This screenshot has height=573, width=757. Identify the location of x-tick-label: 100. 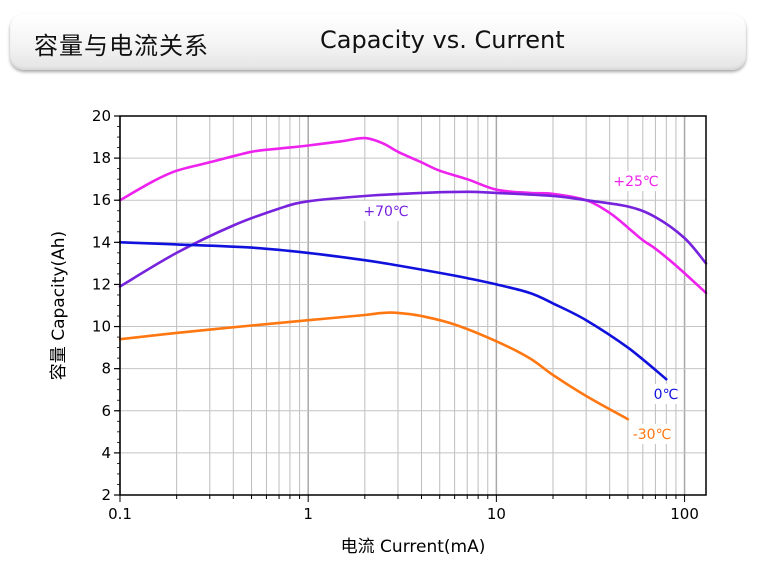
(684, 514).